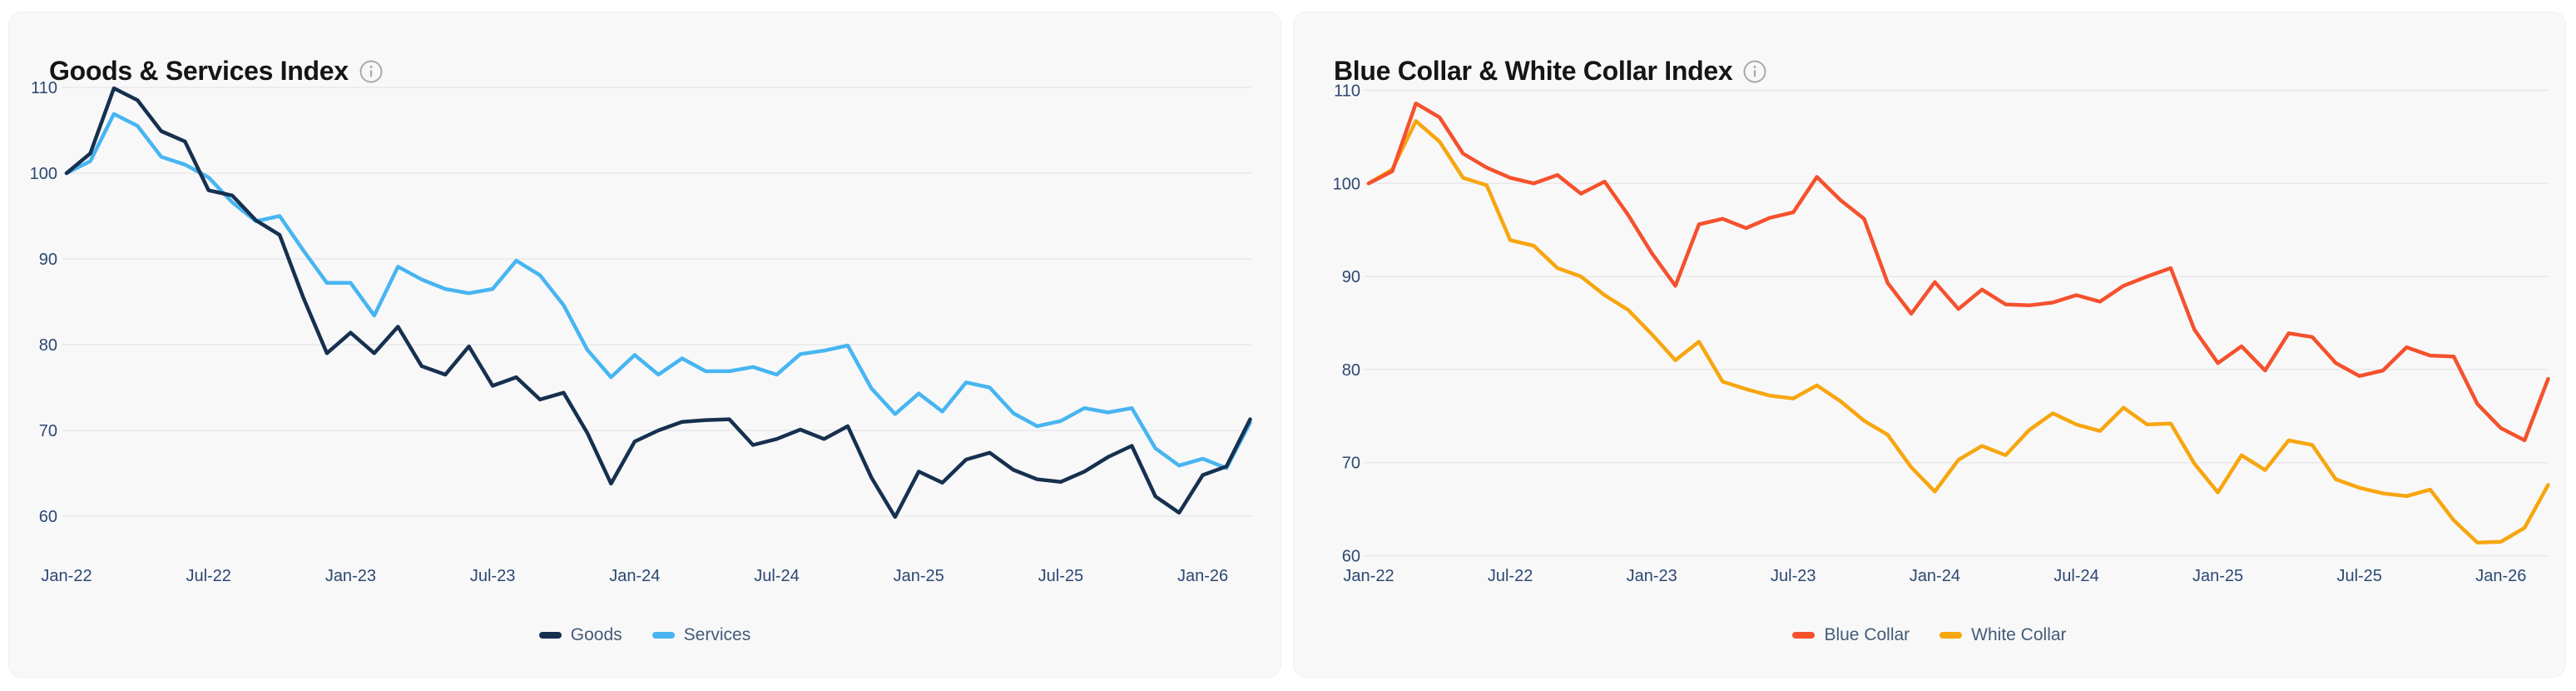  I want to click on legend-label: Goods, so click(596, 634).